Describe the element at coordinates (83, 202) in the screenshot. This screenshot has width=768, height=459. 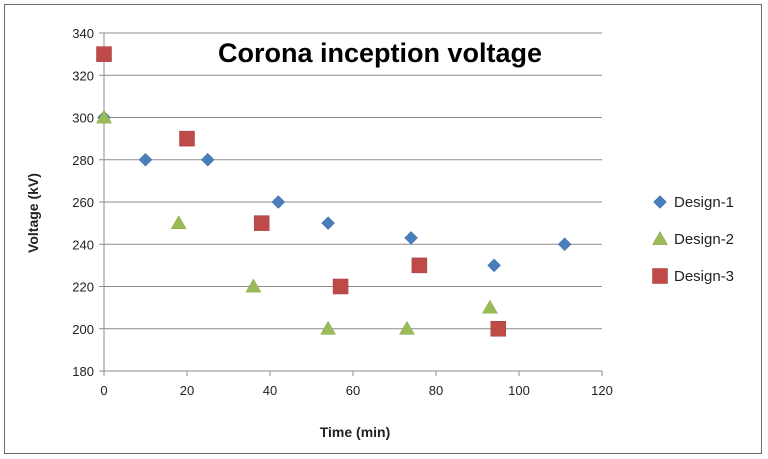
I see `y-tick-label: 260` at that location.